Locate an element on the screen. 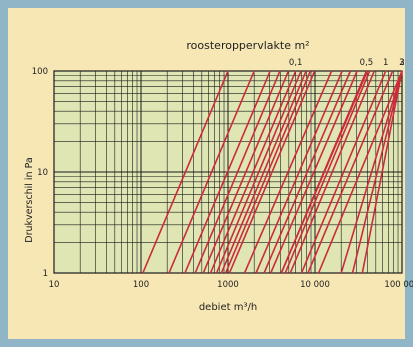 Image resolution: width=413 pixels, height=347 pixels. area-label: 0,1 is located at coordinates (296, 63).